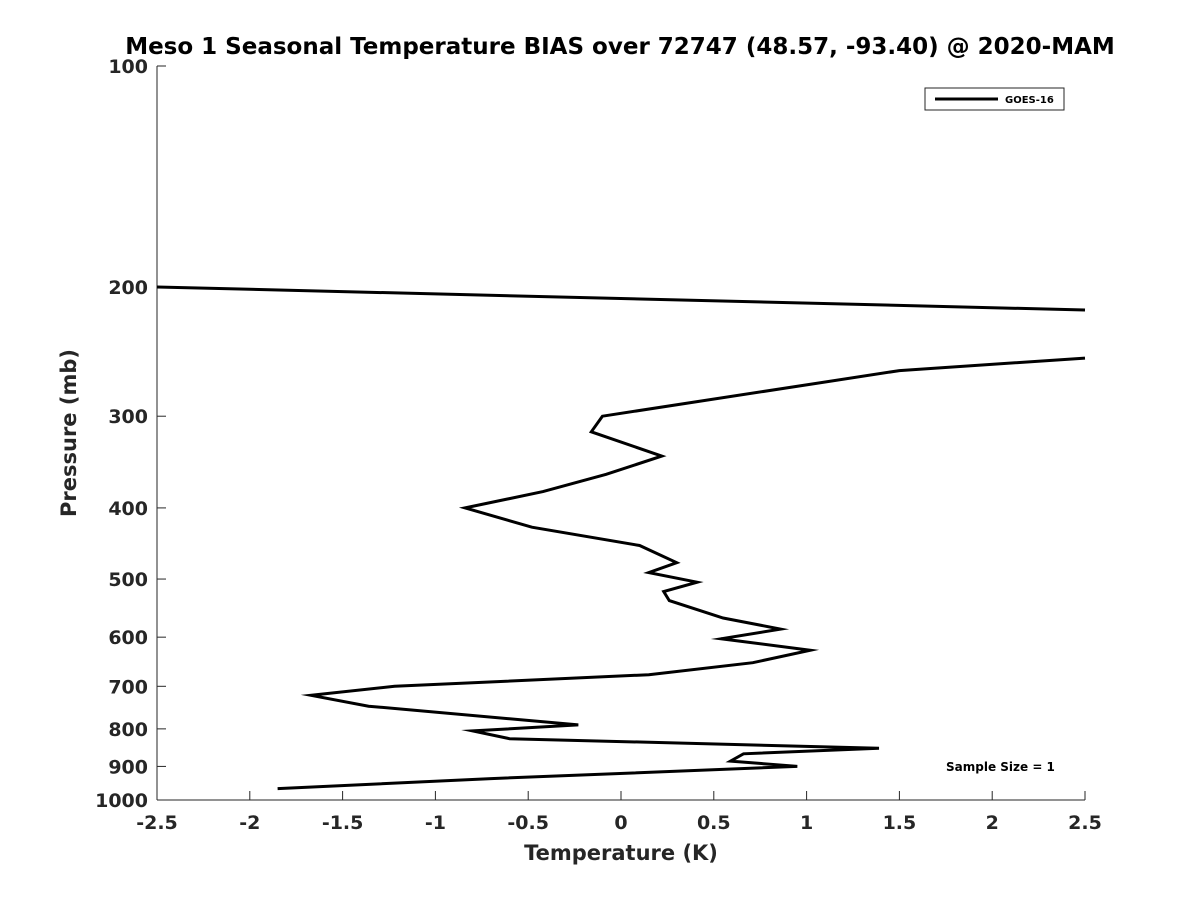 Image resolution: width=1200 pixels, height=900 pixels. I want to click on x-ticks: -2.5 -2 -1.5 -1 -0.5 0 0.5 1 1.5 2 2.5, so click(619, 812).